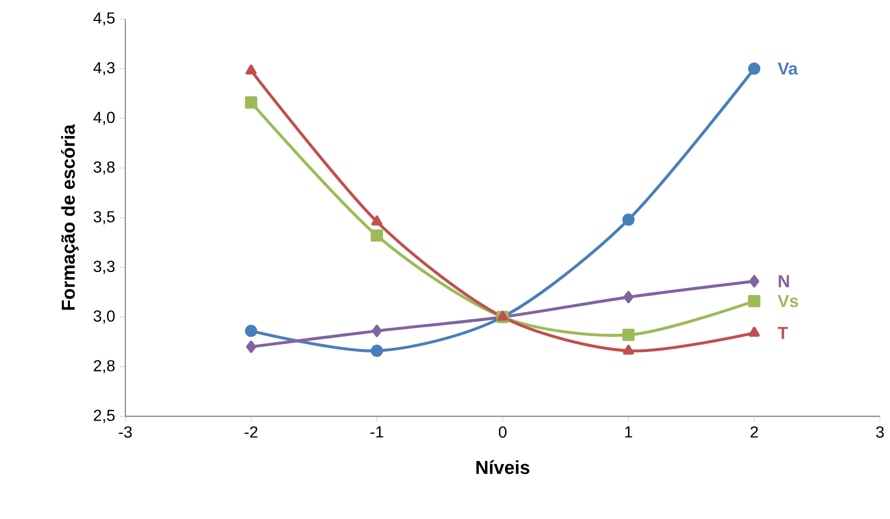  What do you see at coordinates (251, 432) in the screenshot?
I see `x-tick-label: -2` at bounding box center [251, 432].